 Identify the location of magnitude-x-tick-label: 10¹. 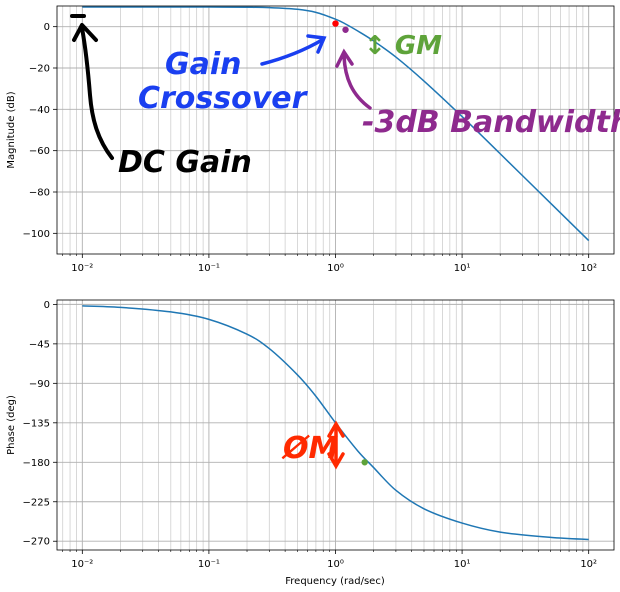
(462, 268).